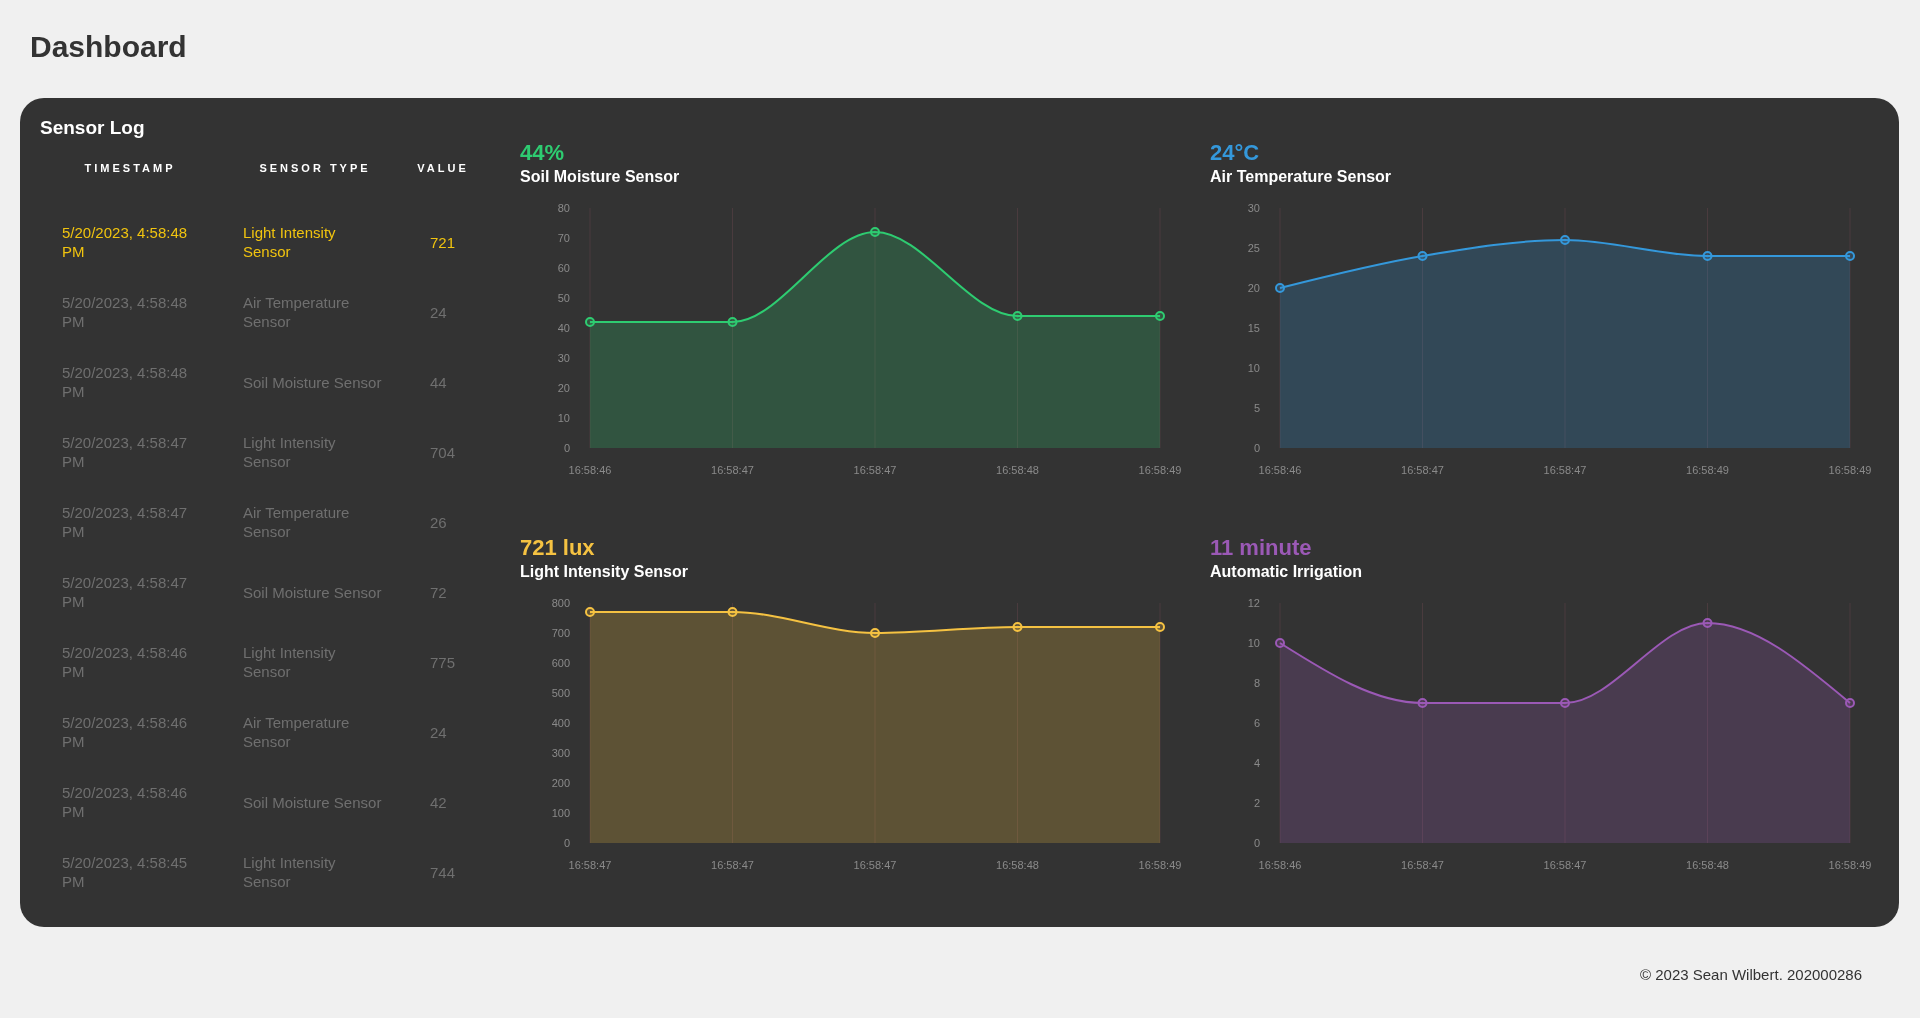 Image resolution: width=1920 pixels, height=1018 pixels. What do you see at coordinates (315, 168) in the screenshot?
I see `text: SENSOR TYPE` at bounding box center [315, 168].